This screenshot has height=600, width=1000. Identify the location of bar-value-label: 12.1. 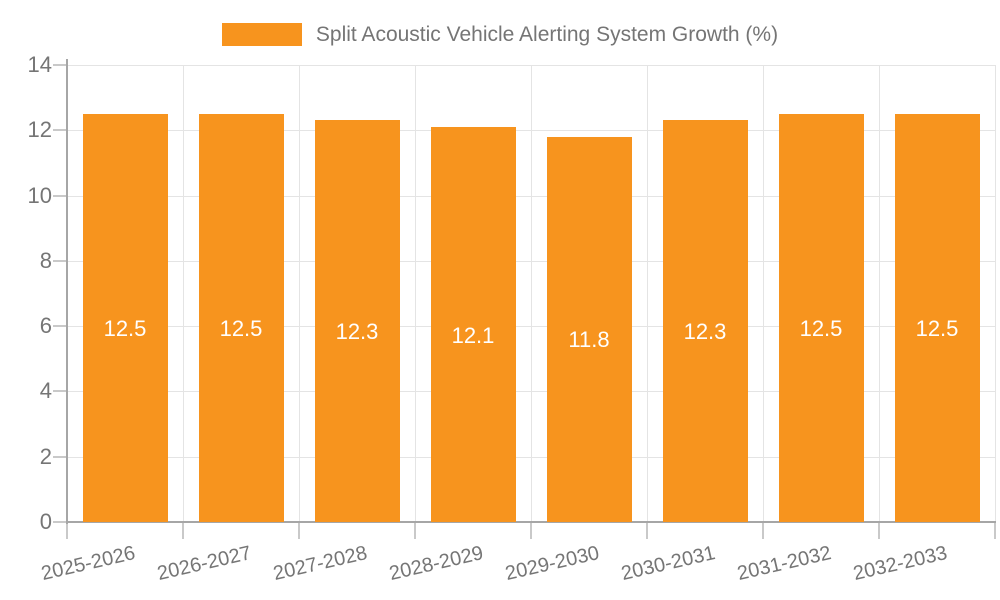
(473, 335).